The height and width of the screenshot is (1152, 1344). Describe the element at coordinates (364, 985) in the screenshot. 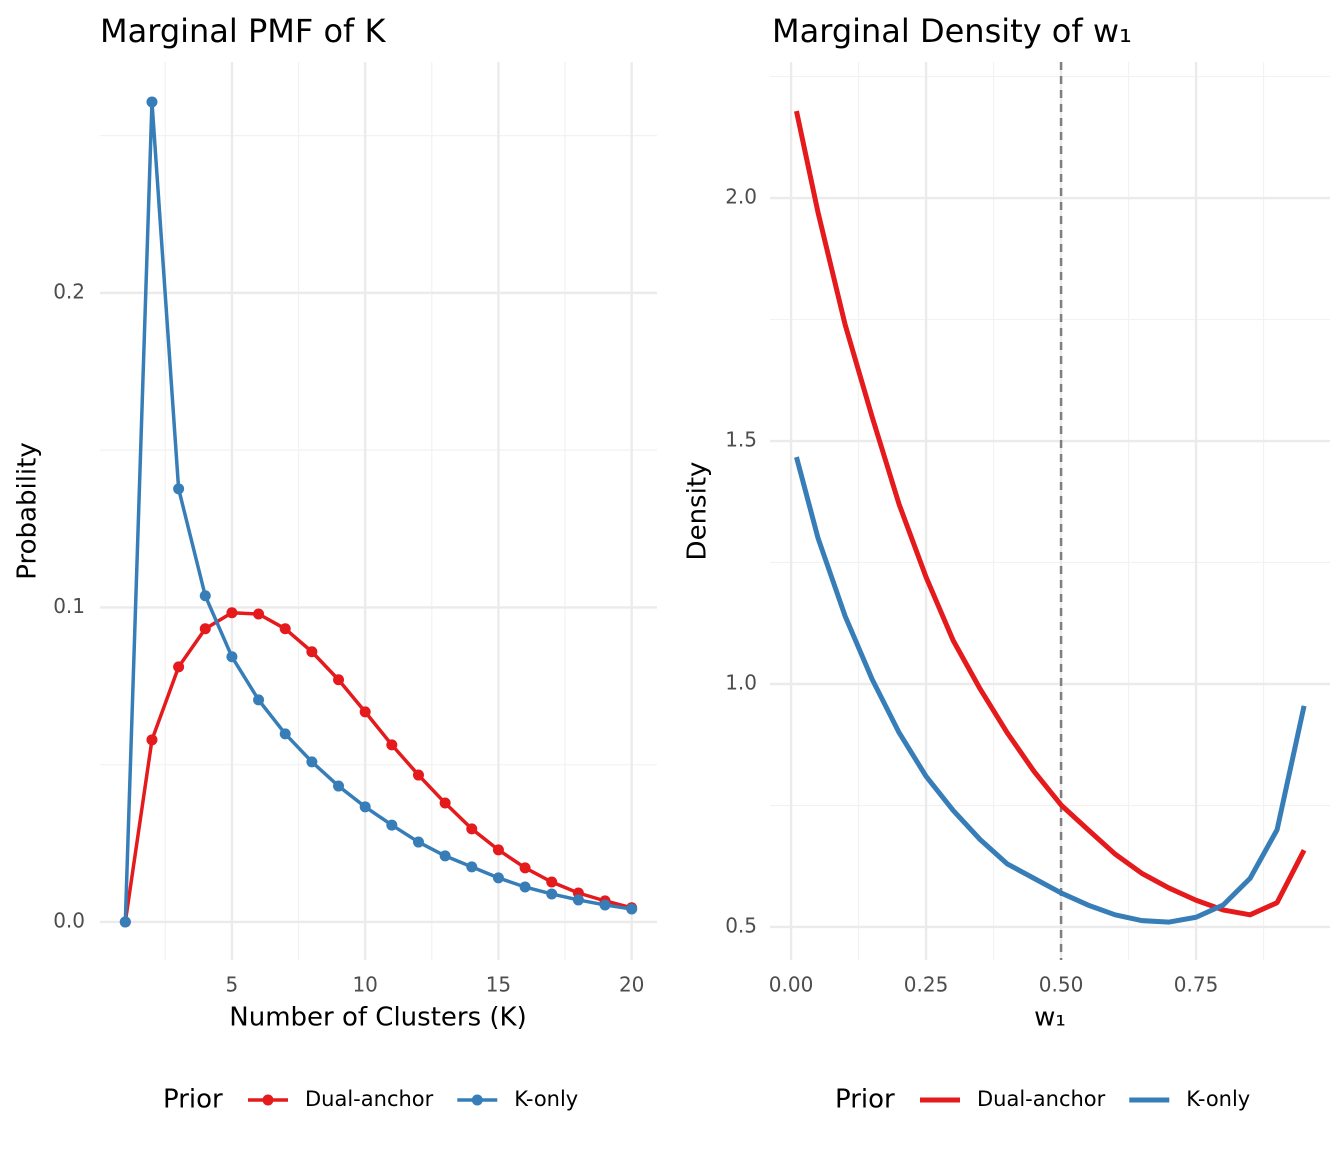

I see `x-tick-label: 10` at that location.